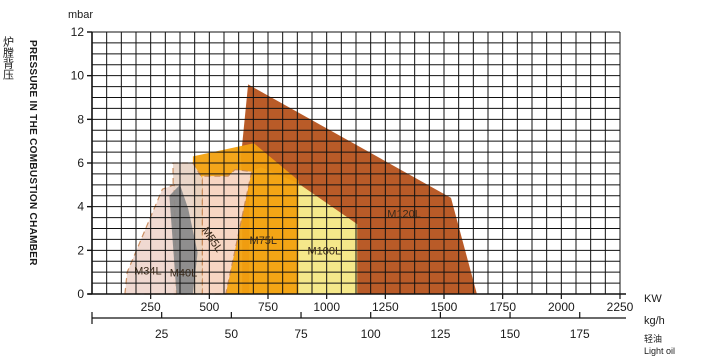  Describe the element at coordinates (151, 307) in the screenshot. I see `x-tick-power-label: 250` at that location.